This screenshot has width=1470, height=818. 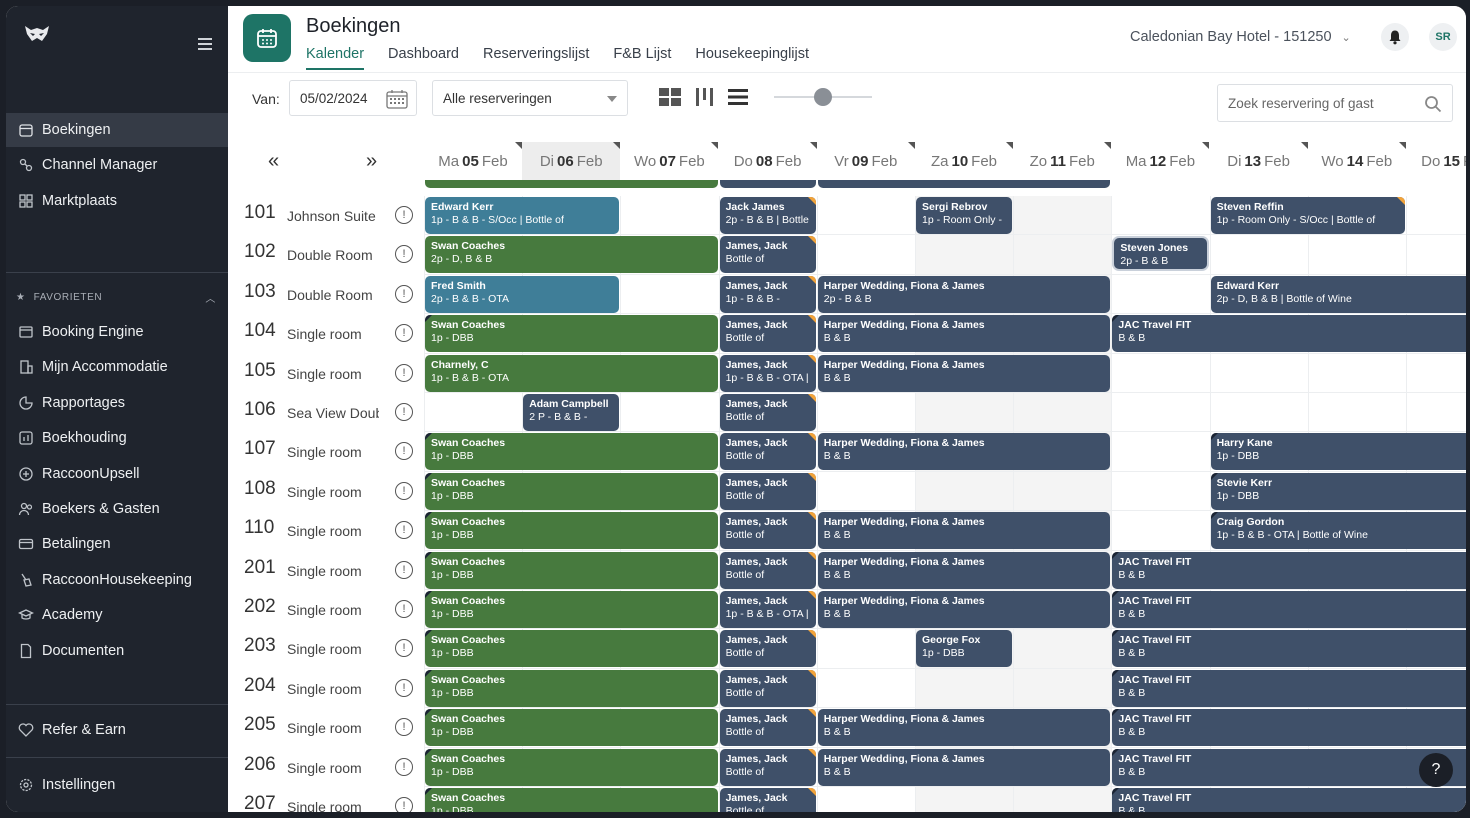 I want to click on booking-block: James, Jack 1p - B & B - OTA |, so click(x=767, y=373).